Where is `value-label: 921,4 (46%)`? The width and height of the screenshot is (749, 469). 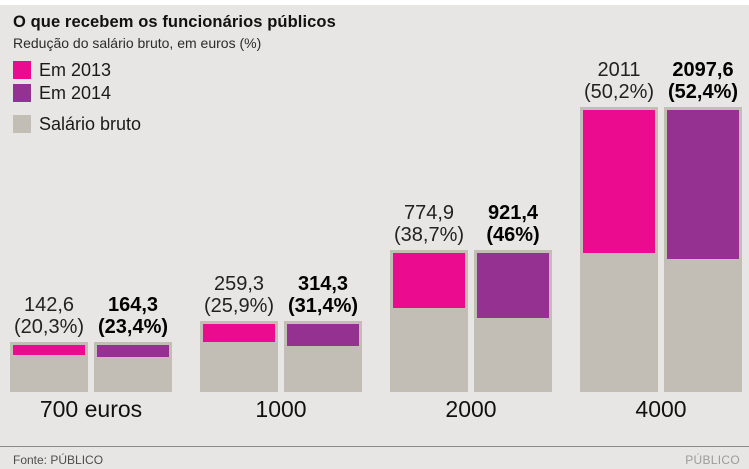
value-label: 921,4 (46%) is located at coordinates (513, 224).